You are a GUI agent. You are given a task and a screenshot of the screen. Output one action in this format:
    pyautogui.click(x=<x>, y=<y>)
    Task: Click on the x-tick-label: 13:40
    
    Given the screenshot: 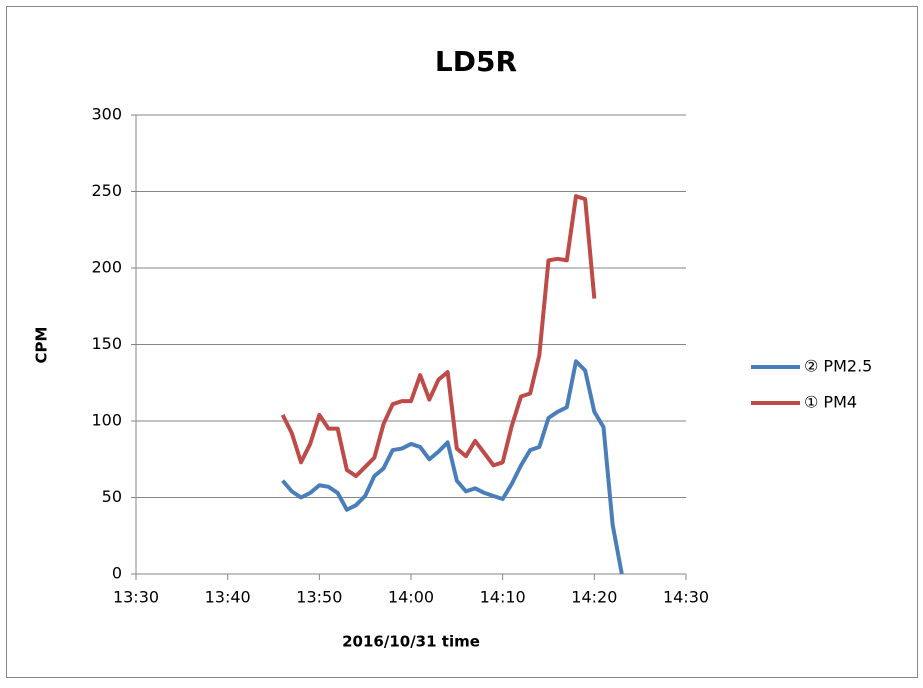 What is the action you would take?
    pyautogui.click(x=228, y=597)
    